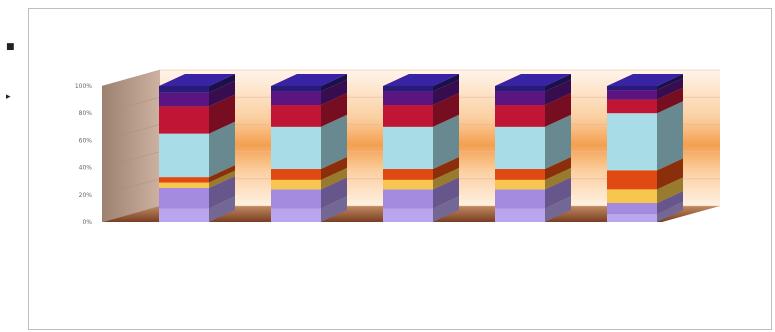 Image resolution: width=775 pixels, height=332 pixels. Describe the element at coordinates (86, 168) in the screenshot. I see `y-tick-label: 40%` at that location.